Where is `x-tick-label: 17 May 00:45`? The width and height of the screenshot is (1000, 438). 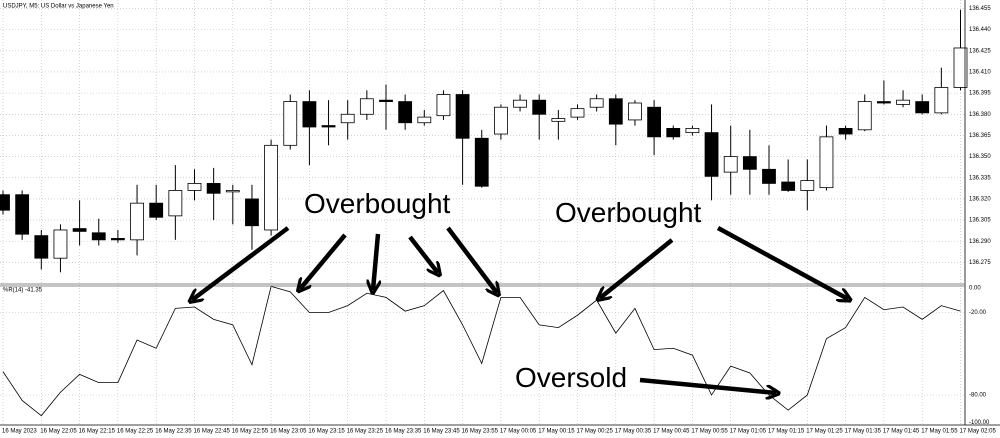
x-tick-label: 17 May 00:45 is located at coordinates (671, 432).